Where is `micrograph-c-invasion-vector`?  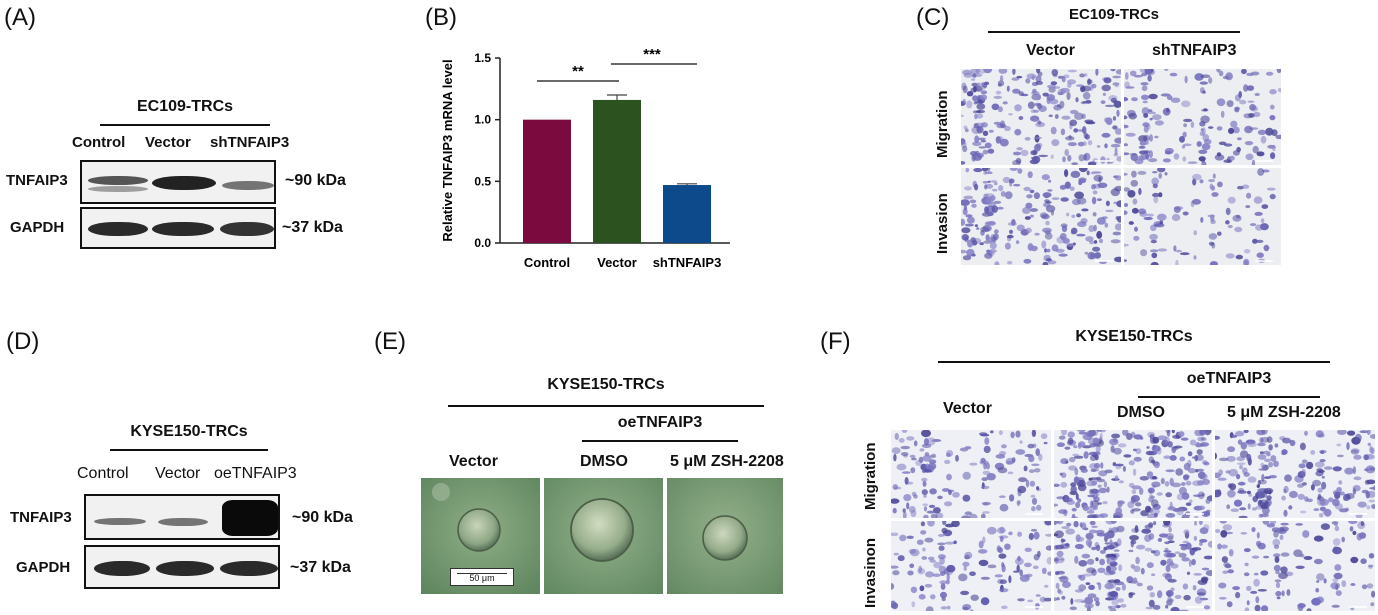
micrograph-c-invasion-vector is located at coordinates (1041, 216).